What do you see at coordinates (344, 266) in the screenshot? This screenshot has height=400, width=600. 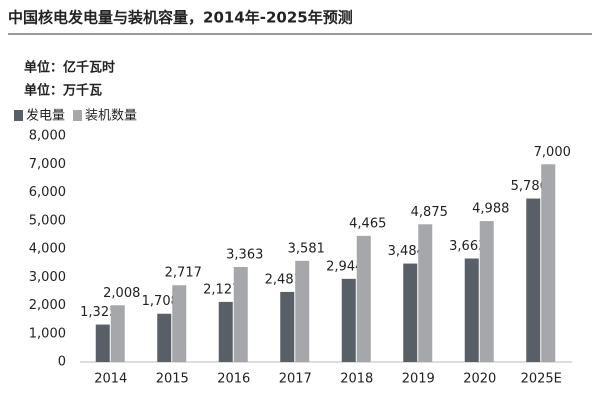 I see `value-label: 2,944` at bounding box center [344, 266].